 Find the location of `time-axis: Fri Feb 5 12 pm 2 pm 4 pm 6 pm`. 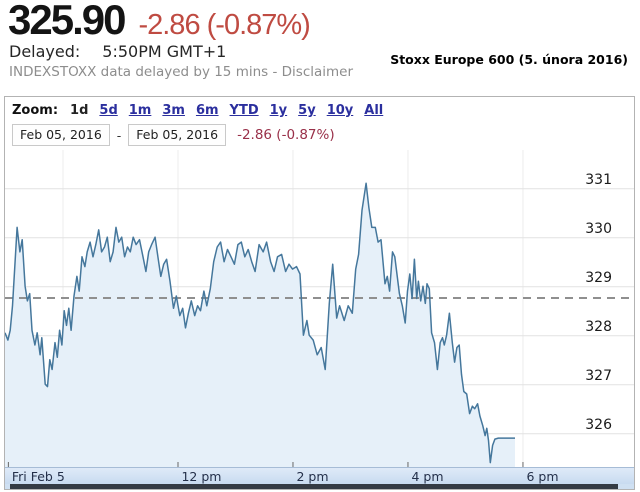

time-axis: Fri Feb 5 12 pm 2 pm 4 pm 6 pm is located at coordinates (319, 475).